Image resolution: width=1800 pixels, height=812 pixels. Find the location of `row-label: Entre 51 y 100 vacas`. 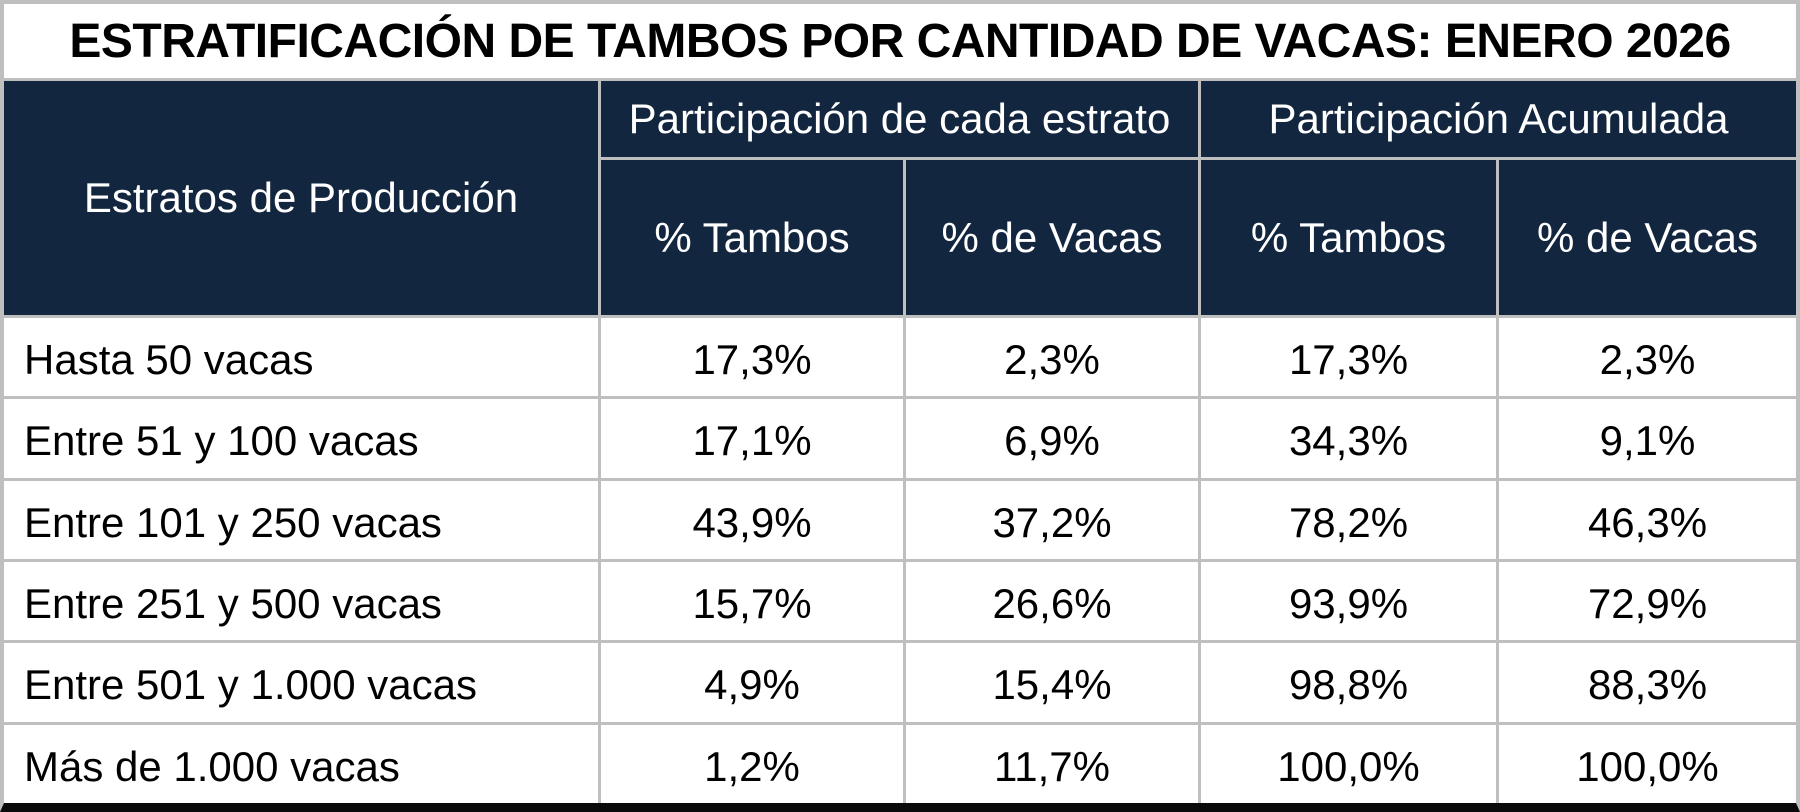

row-label: Entre 51 y 100 vacas is located at coordinates (301, 438).